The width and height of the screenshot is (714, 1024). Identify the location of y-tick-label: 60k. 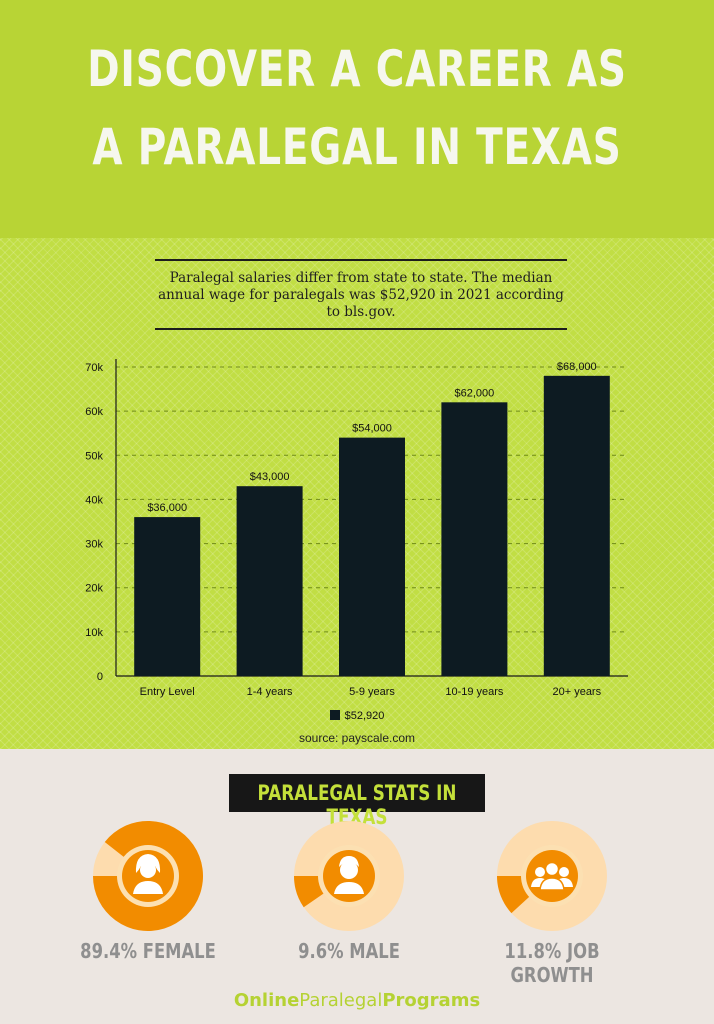
(94, 412).